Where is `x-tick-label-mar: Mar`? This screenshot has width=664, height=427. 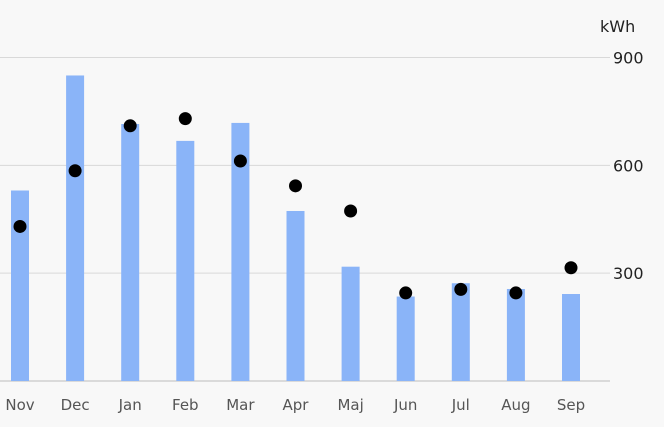 x-tick-label-mar: Mar is located at coordinates (240, 405).